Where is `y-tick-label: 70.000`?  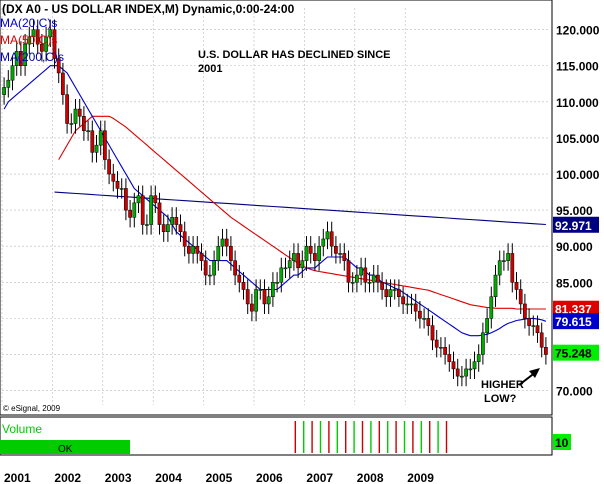
y-tick-label: 70.000 is located at coordinates (574, 392).